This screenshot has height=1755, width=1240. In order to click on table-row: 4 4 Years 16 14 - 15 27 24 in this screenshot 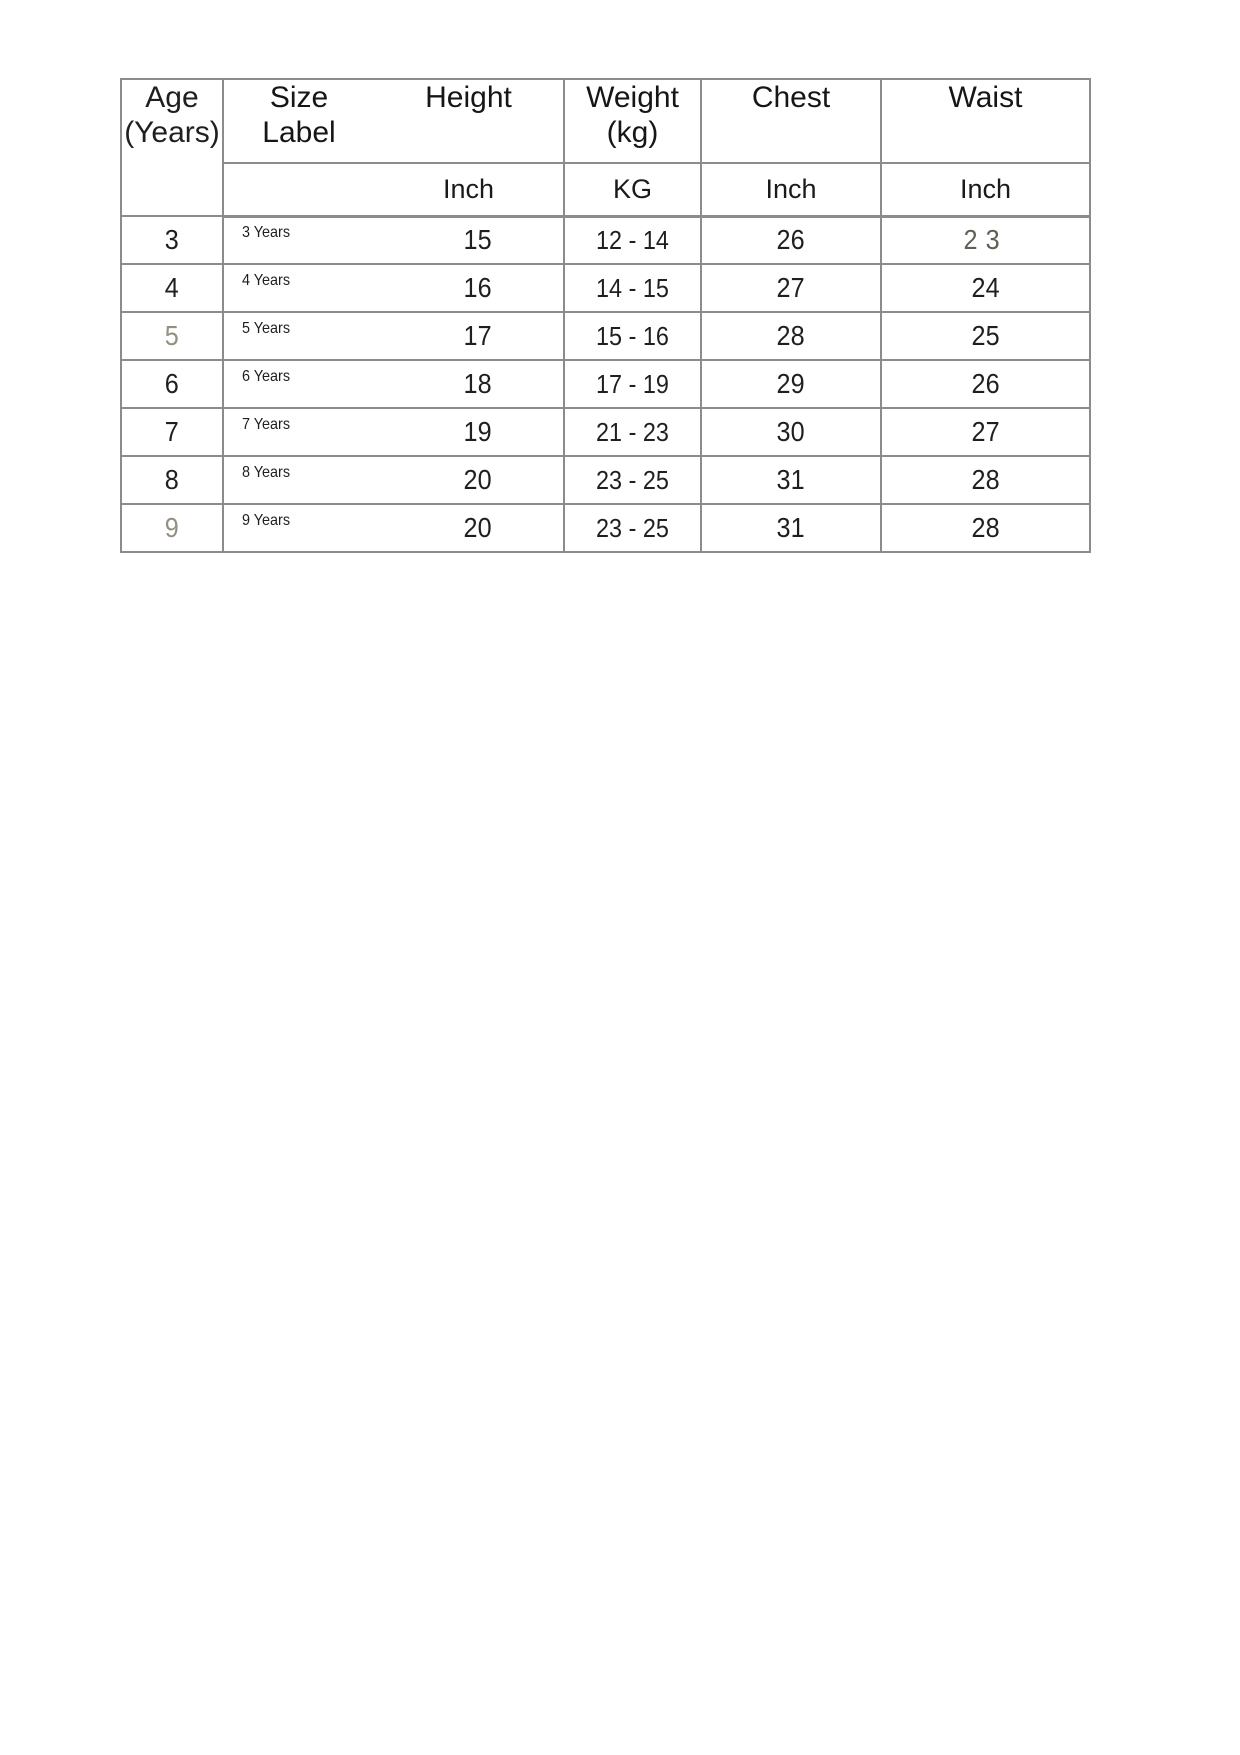, I will do `click(605, 288)`.